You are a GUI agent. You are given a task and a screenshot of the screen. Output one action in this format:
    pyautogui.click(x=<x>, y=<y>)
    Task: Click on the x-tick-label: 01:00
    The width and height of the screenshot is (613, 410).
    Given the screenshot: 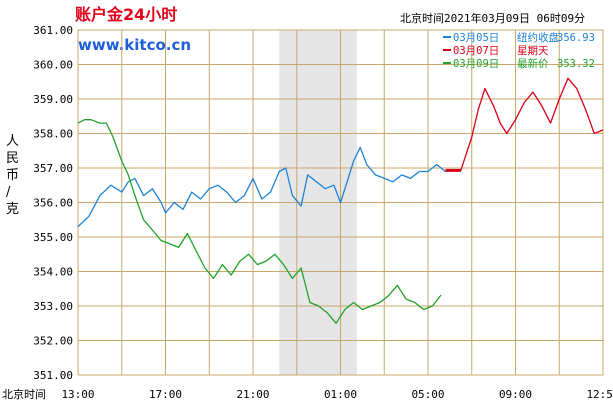 What is the action you would take?
    pyautogui.click(x=340, y=394)
    